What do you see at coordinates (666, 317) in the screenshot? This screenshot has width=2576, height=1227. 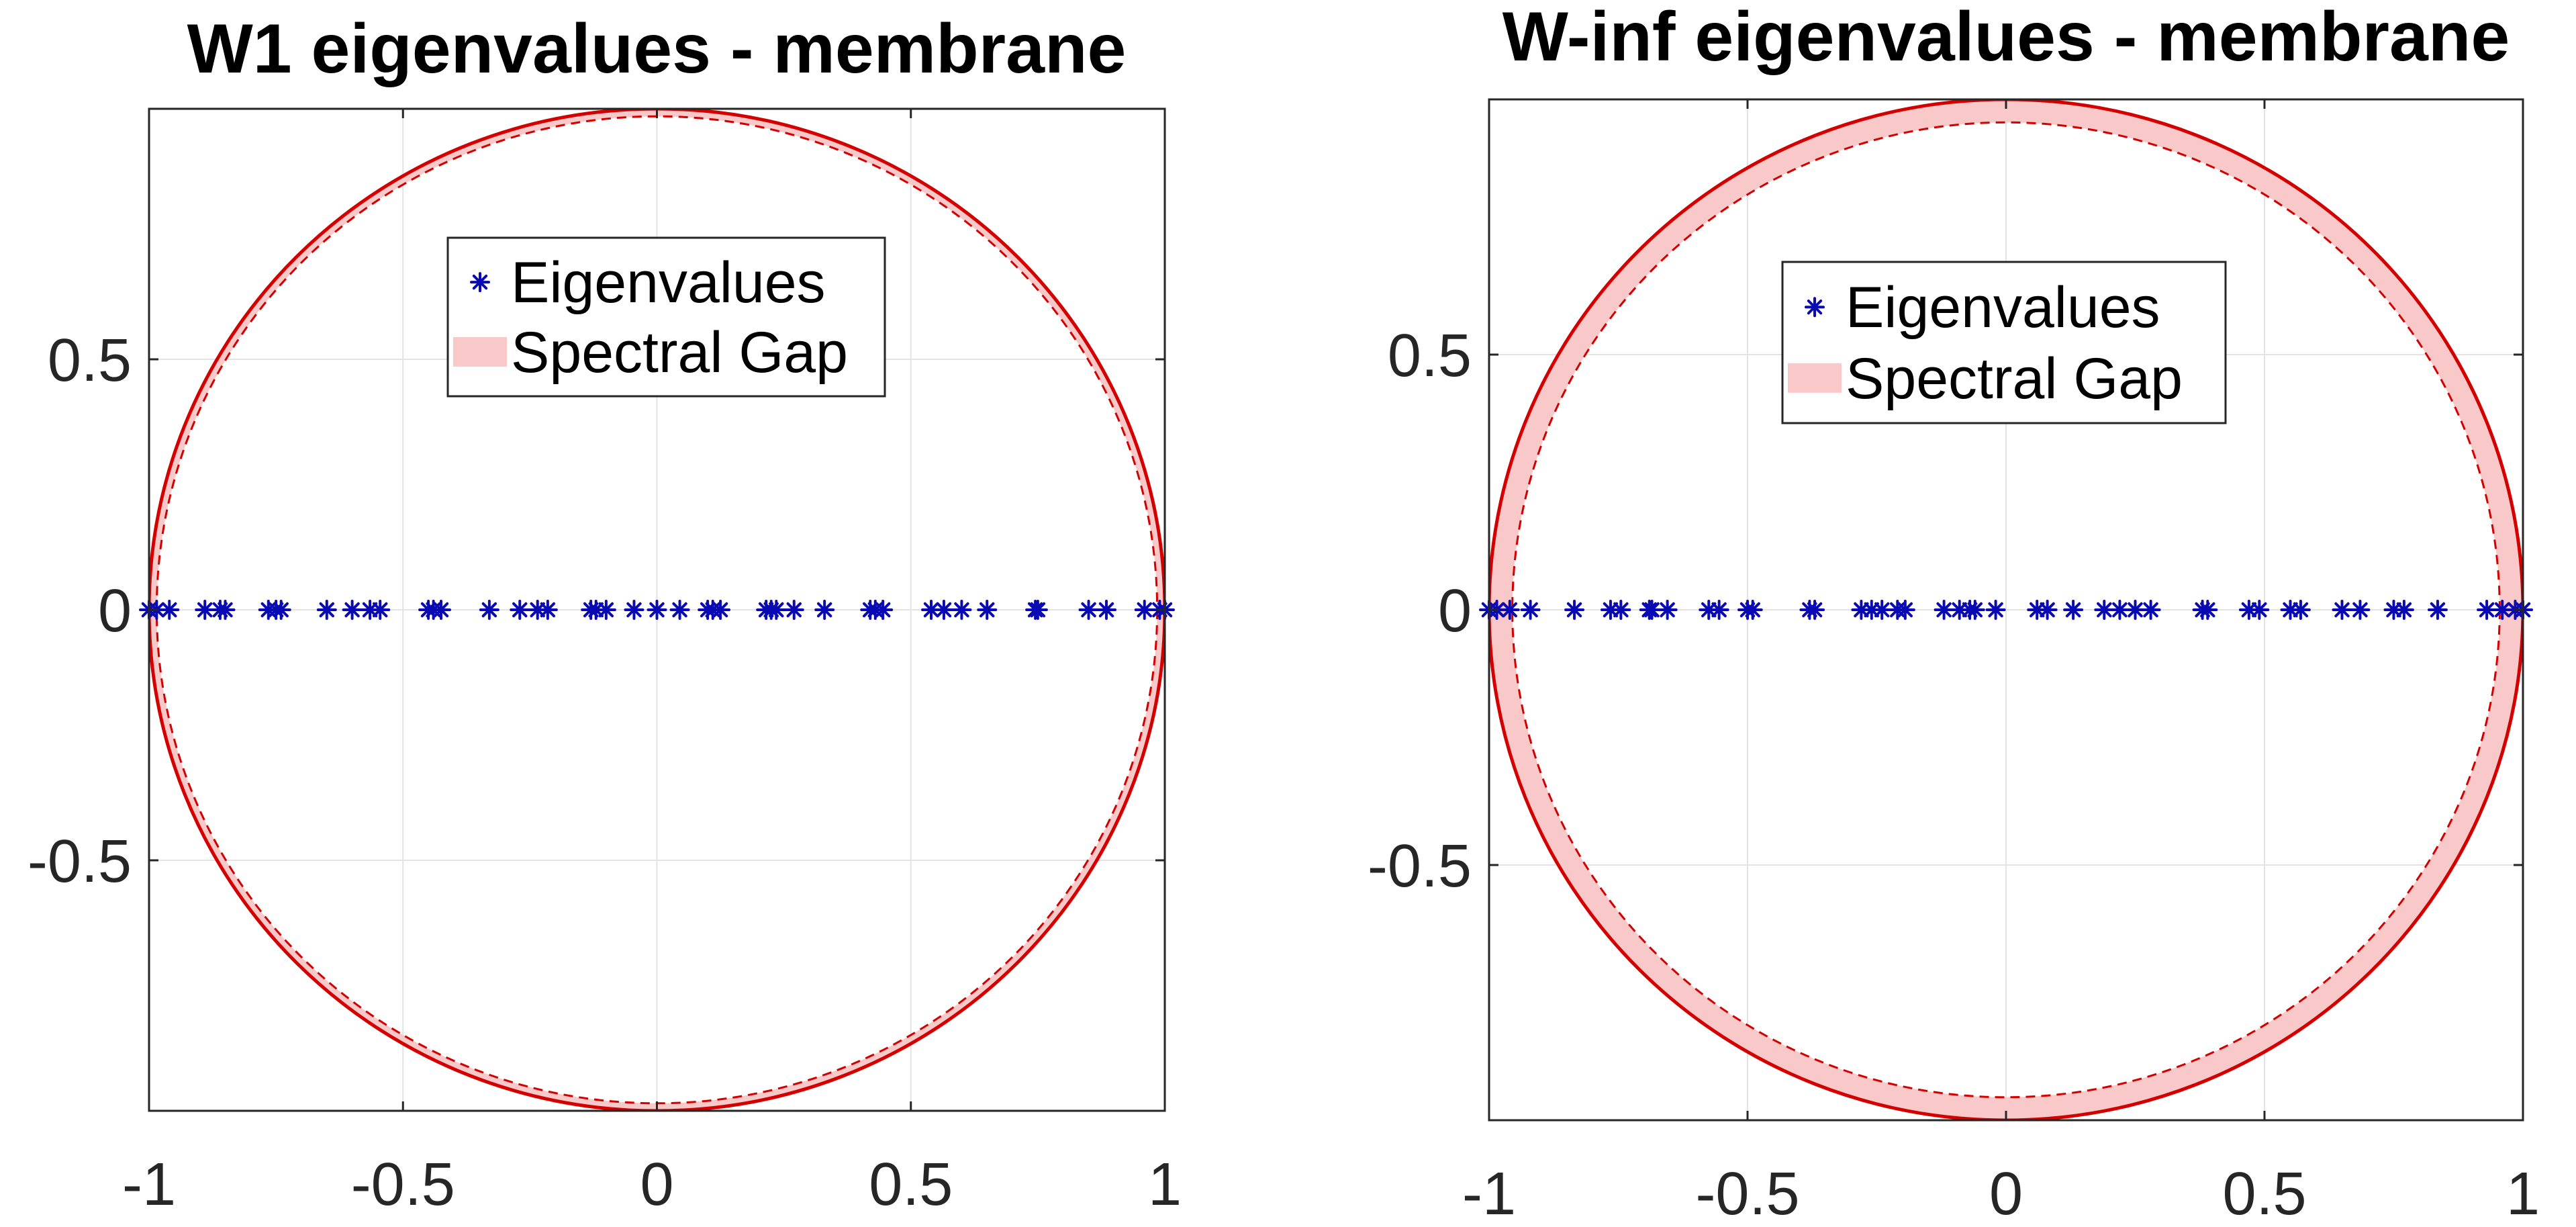 I see `left-legend-box` at bounding box center [666, 317].